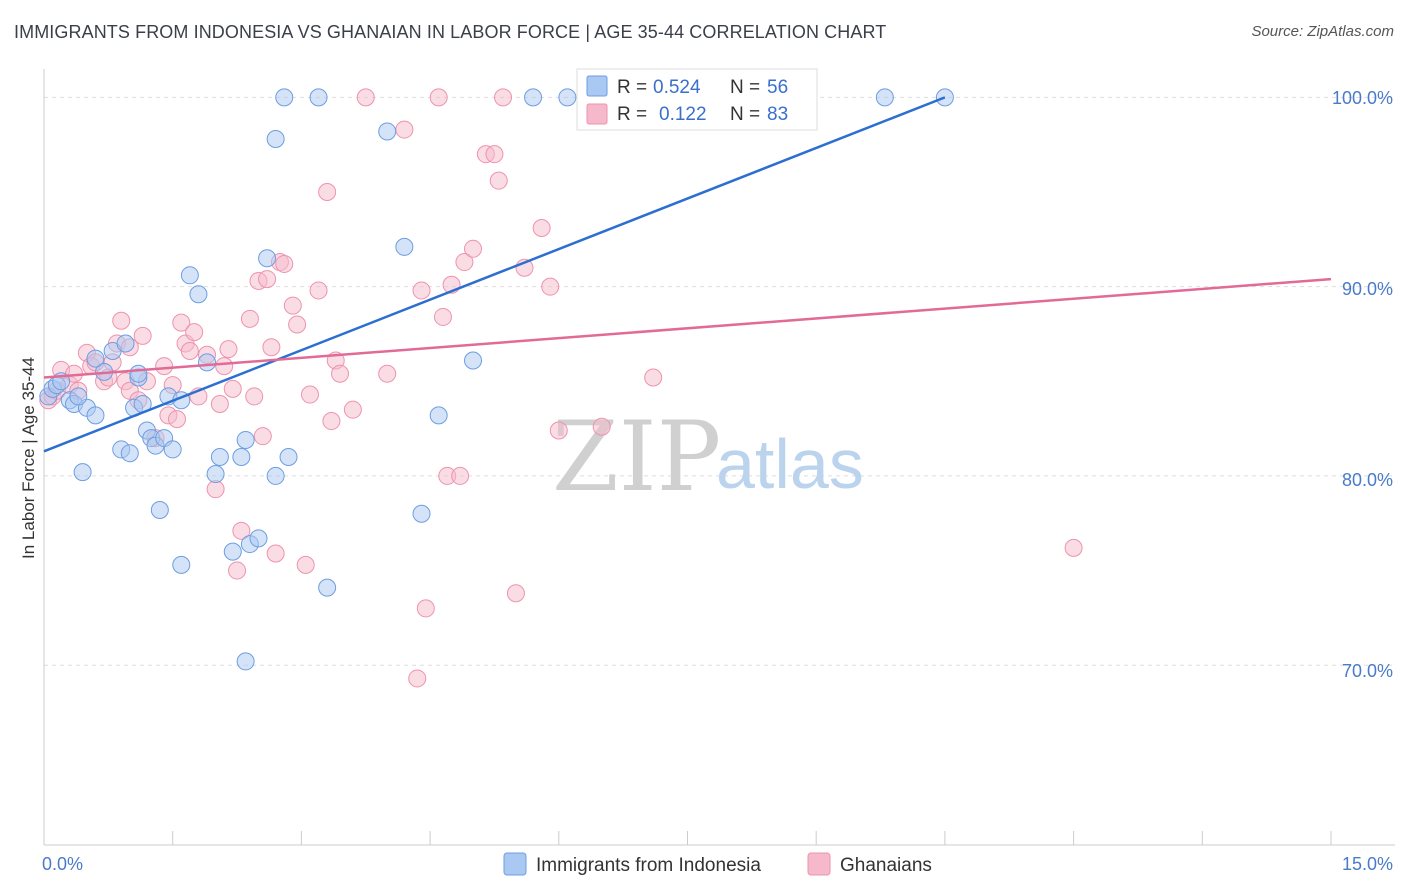 The height and width of the screenshot is (892, 1406). Describe the element at coordinates (632, 114) in the screenshot. I see `stats-r-label-pink: R =` at that location.